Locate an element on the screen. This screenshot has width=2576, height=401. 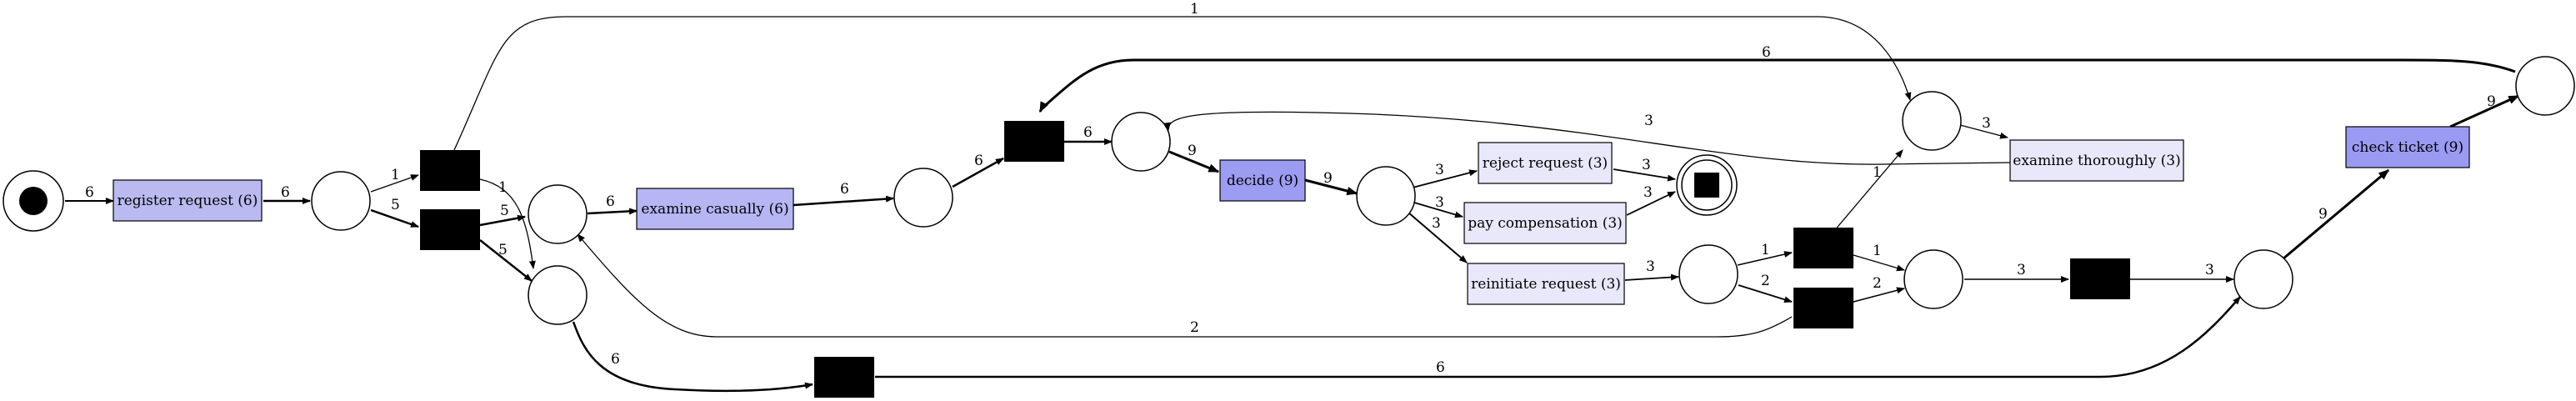
examine-casually-label: examine casually (6) is located at coordinates (715, 209).